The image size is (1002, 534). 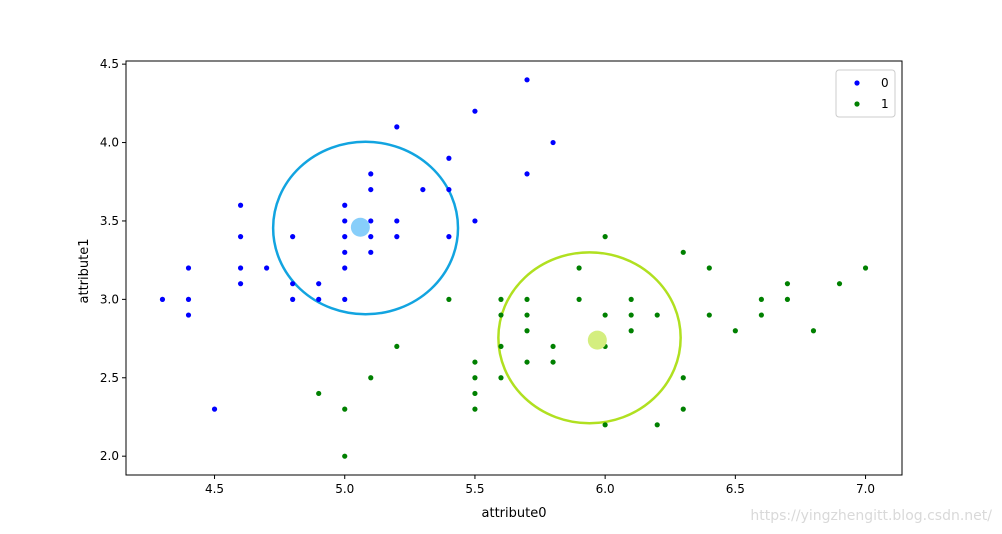 I want to click on y-tick-label: 2.0, so click(x=109, y=456).